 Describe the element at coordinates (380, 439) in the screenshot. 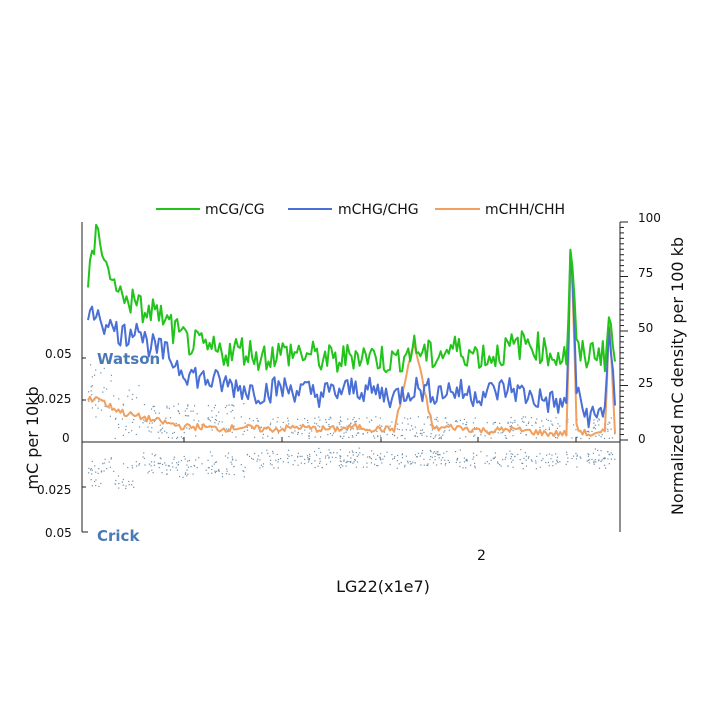

I see `x-ticks` at that location.